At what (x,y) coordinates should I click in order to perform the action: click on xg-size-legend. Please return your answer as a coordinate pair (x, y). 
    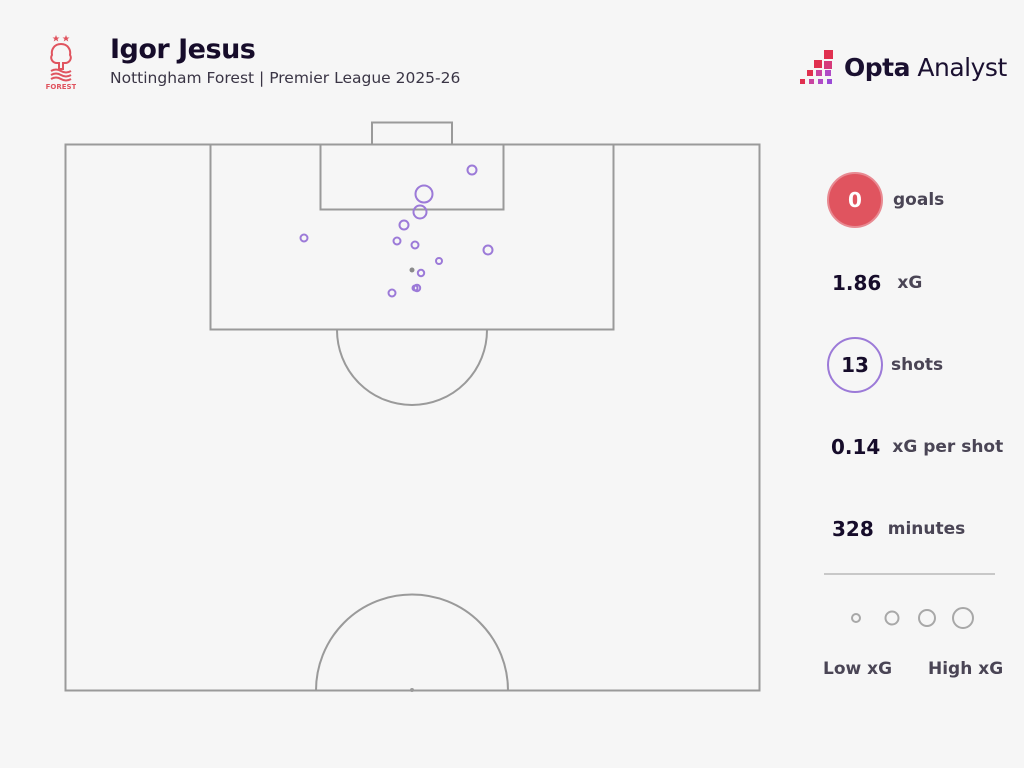
    Looking at the image, I should click on (912, 618).